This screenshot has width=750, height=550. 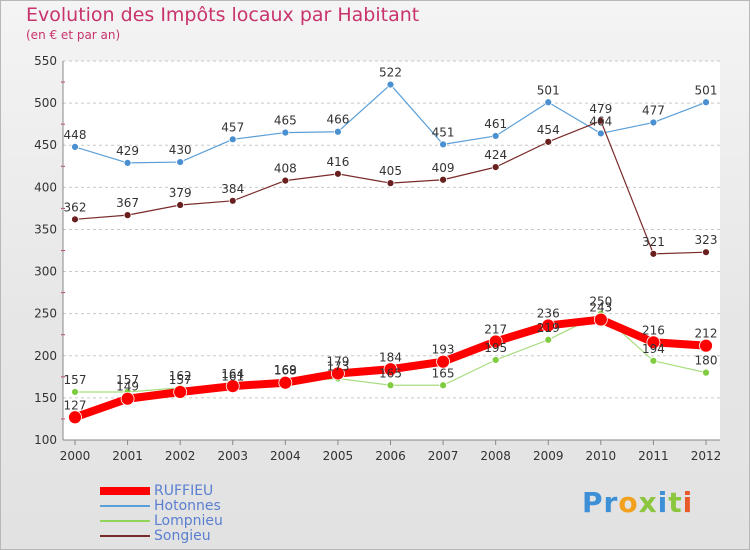 I want to click on x-tick-label: 2002, so click(x=180, y=456).